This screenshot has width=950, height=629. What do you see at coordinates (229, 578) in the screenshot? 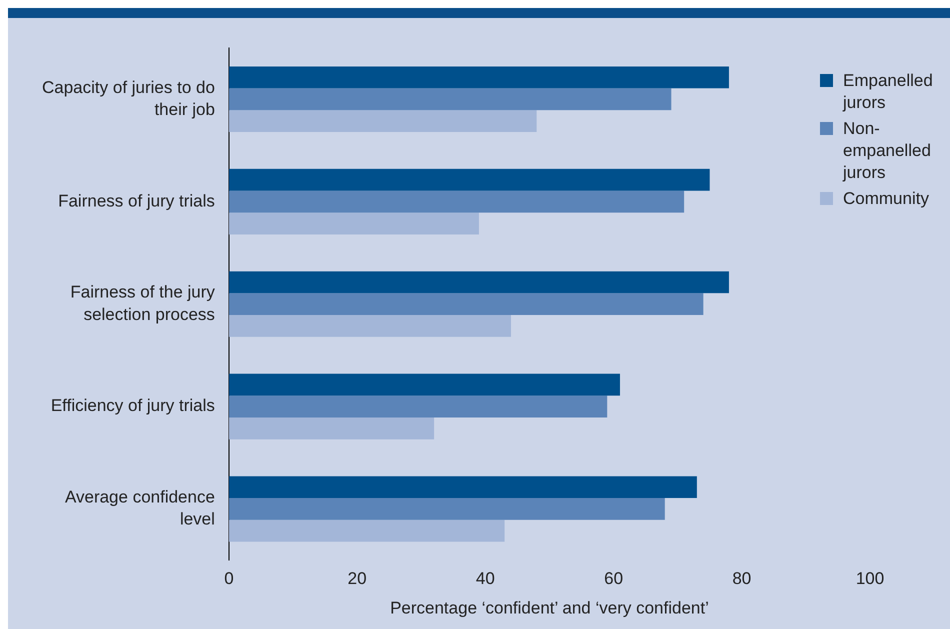
I see `x-tick-label: 0` at bounding box center [229, 578].